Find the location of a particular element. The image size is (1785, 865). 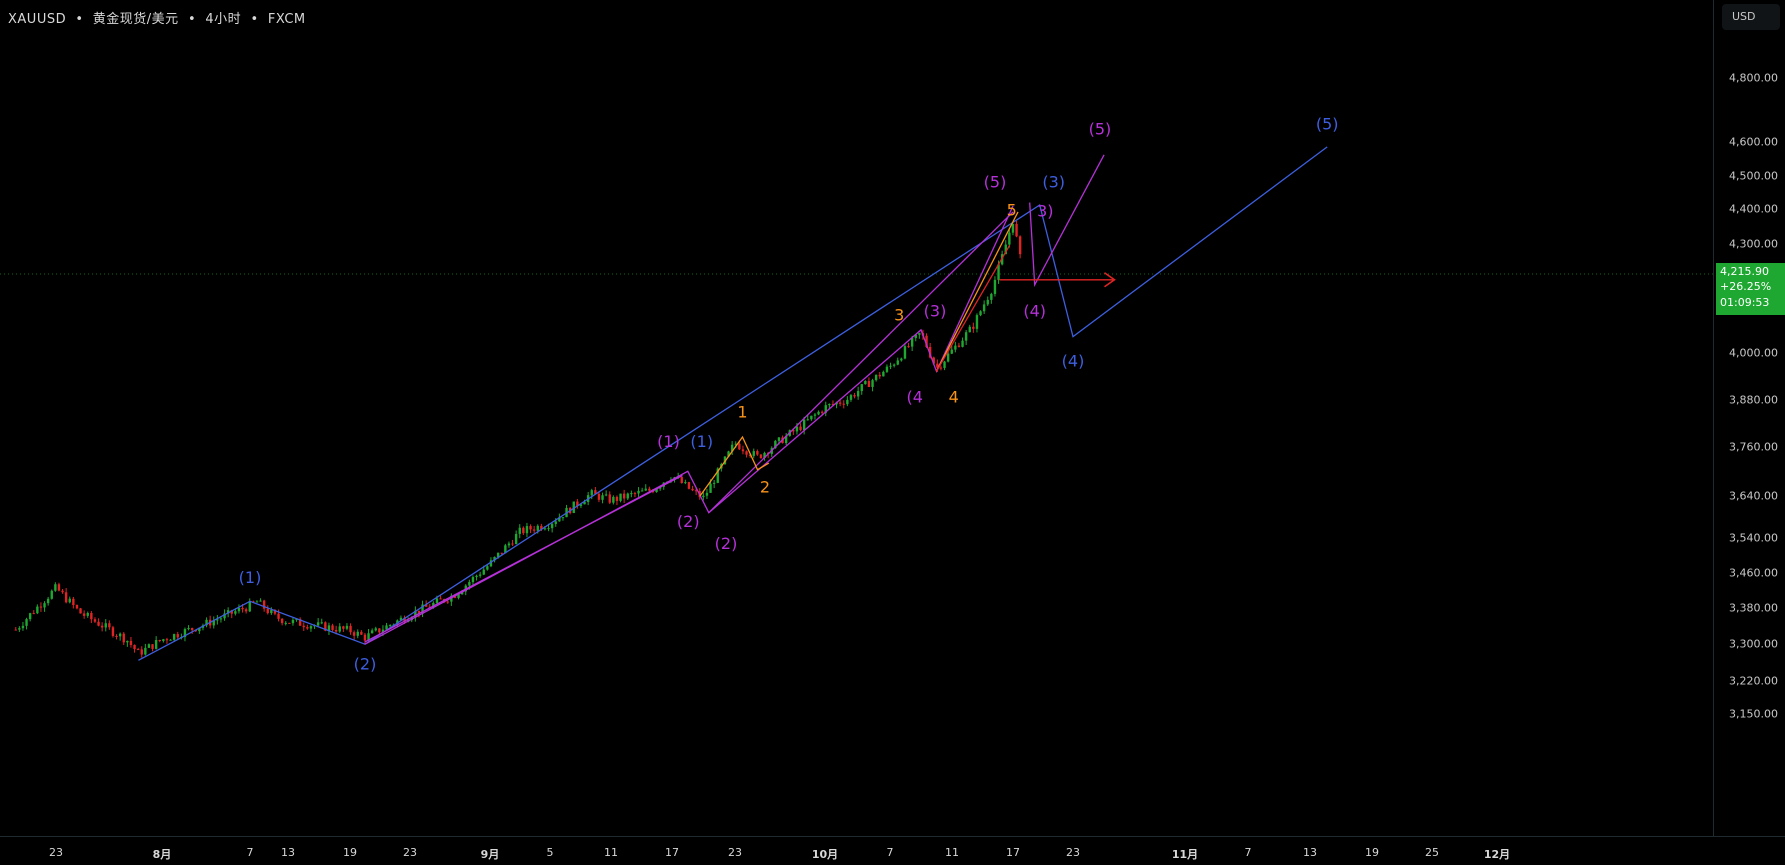

wave-label: (3) is located at coordinates (935, 311).